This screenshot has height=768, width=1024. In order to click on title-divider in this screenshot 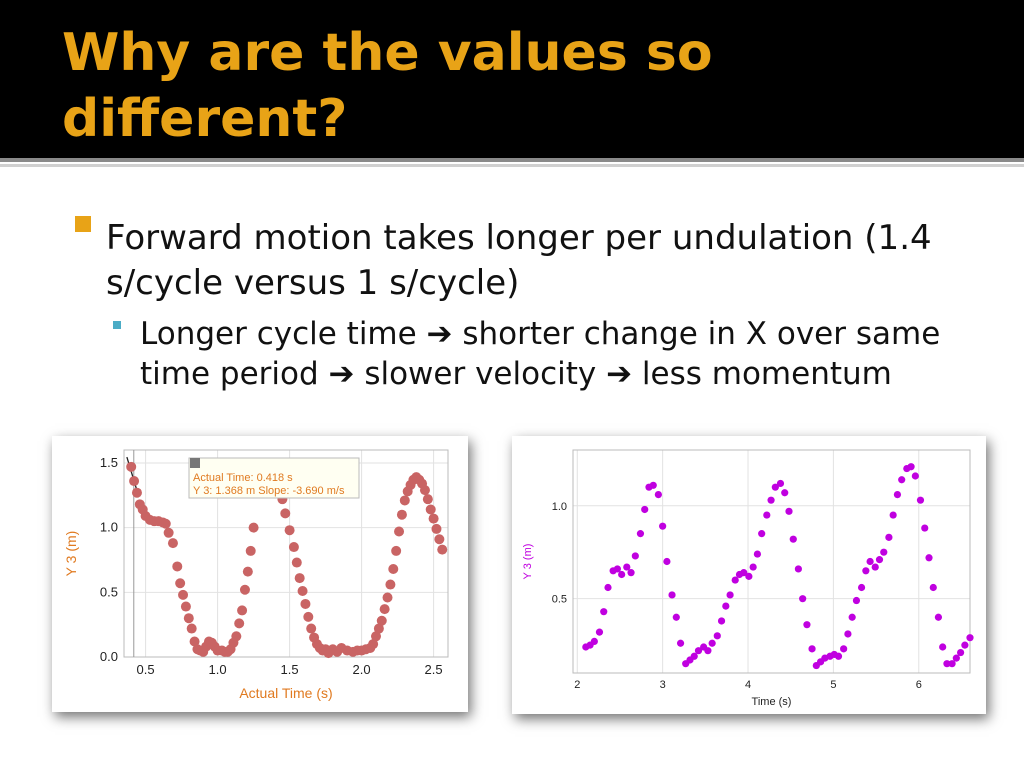, I will do `click(512, 160)`.